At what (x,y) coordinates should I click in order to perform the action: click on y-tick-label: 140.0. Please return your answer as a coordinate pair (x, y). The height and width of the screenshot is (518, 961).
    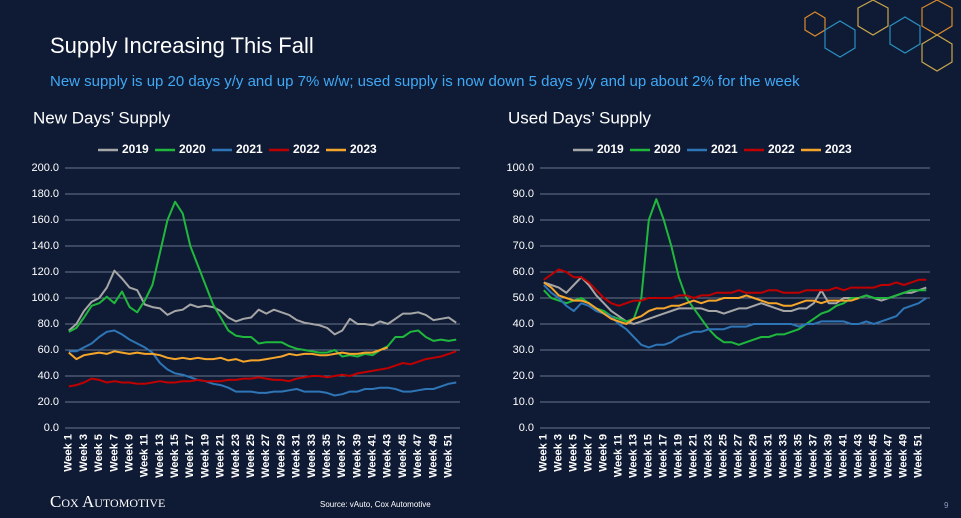
    Looking at the image, I should click on (45, 246).